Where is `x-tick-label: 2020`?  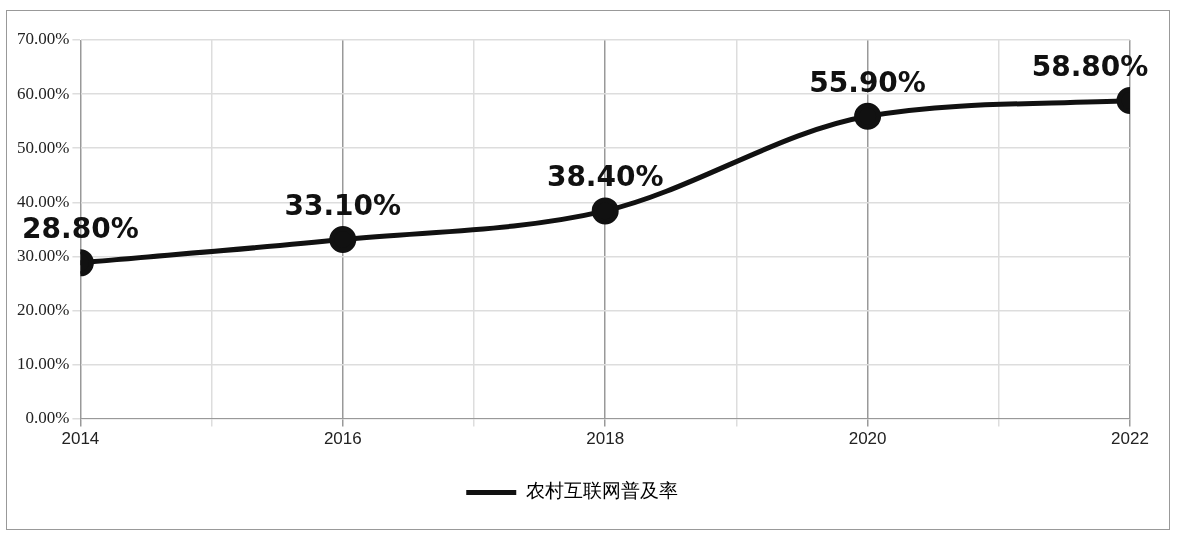
x-tick-label: 2020 is located at coordinates (867, 439).